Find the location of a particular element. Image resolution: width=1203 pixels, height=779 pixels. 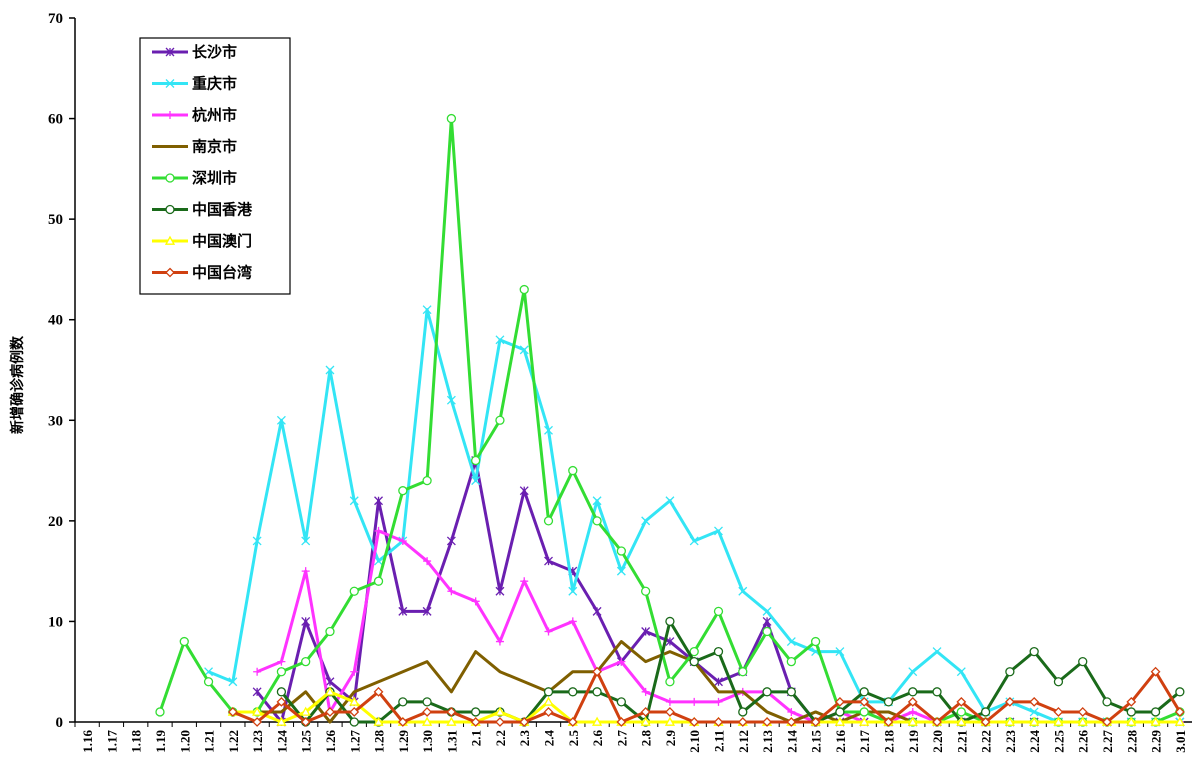

series is located at coordinates (706, 706).